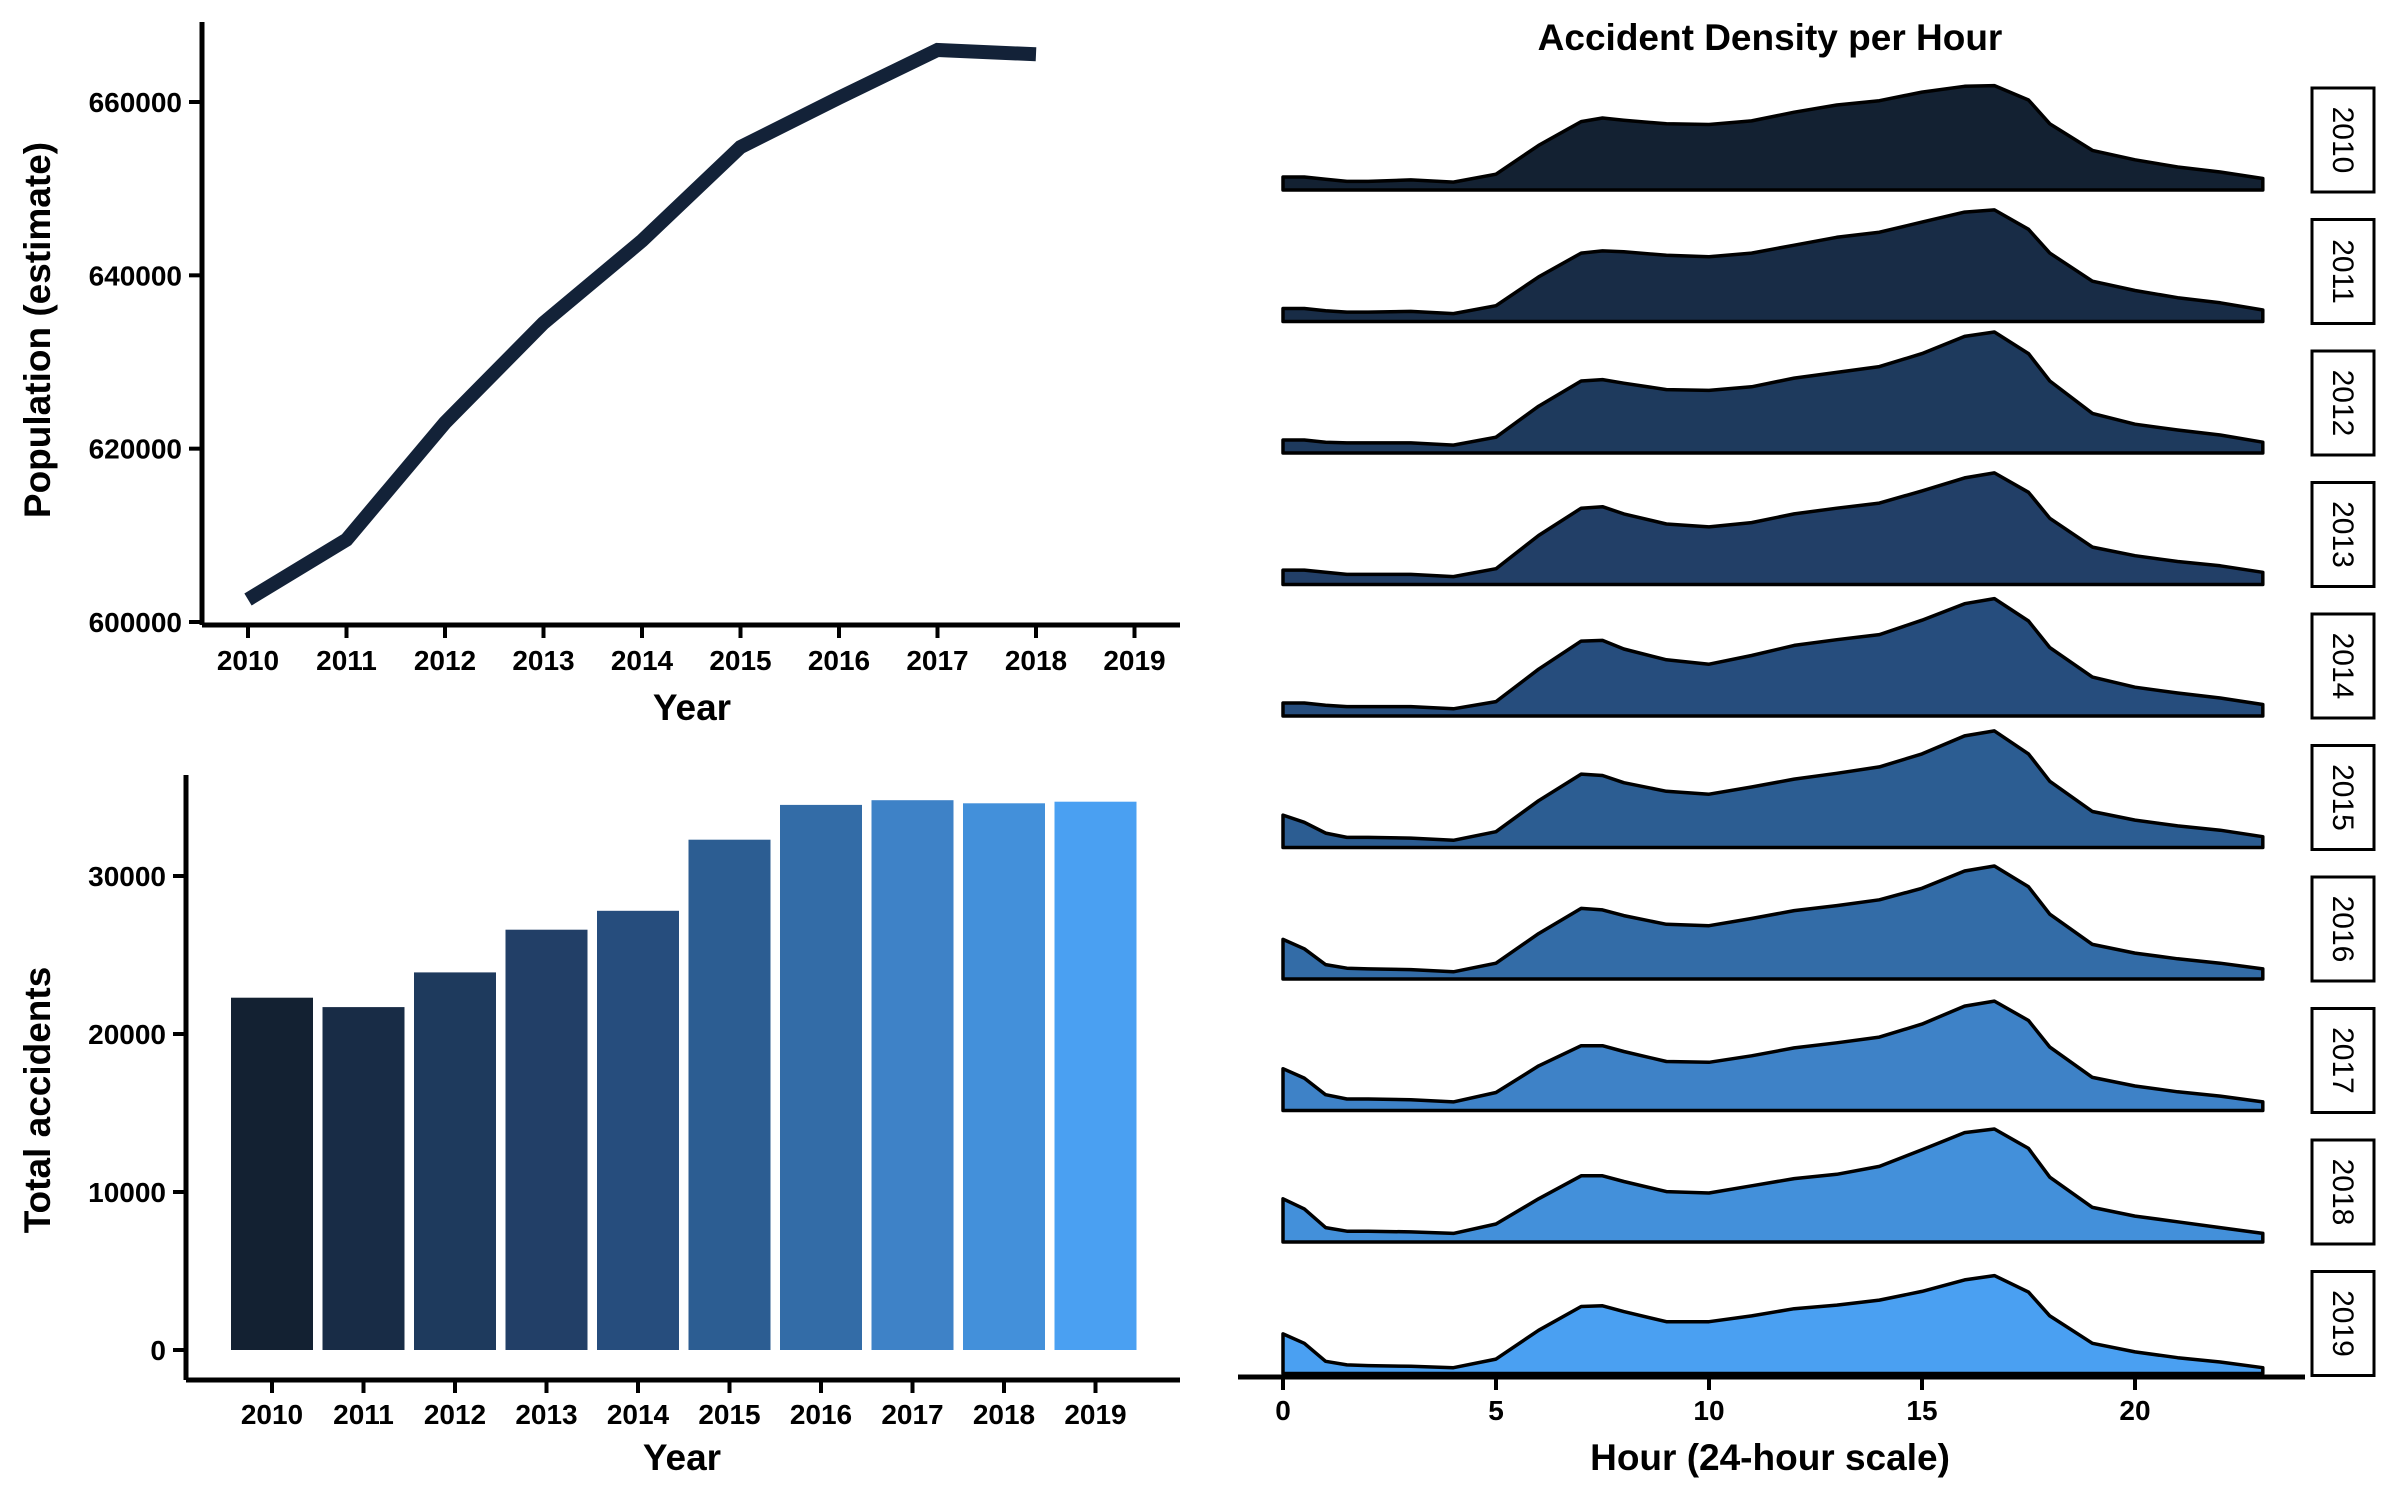 The width and height of the screenshot is (2400, 1500). I want to click on population-x-tick-label: 2018, so click(1036, 660).